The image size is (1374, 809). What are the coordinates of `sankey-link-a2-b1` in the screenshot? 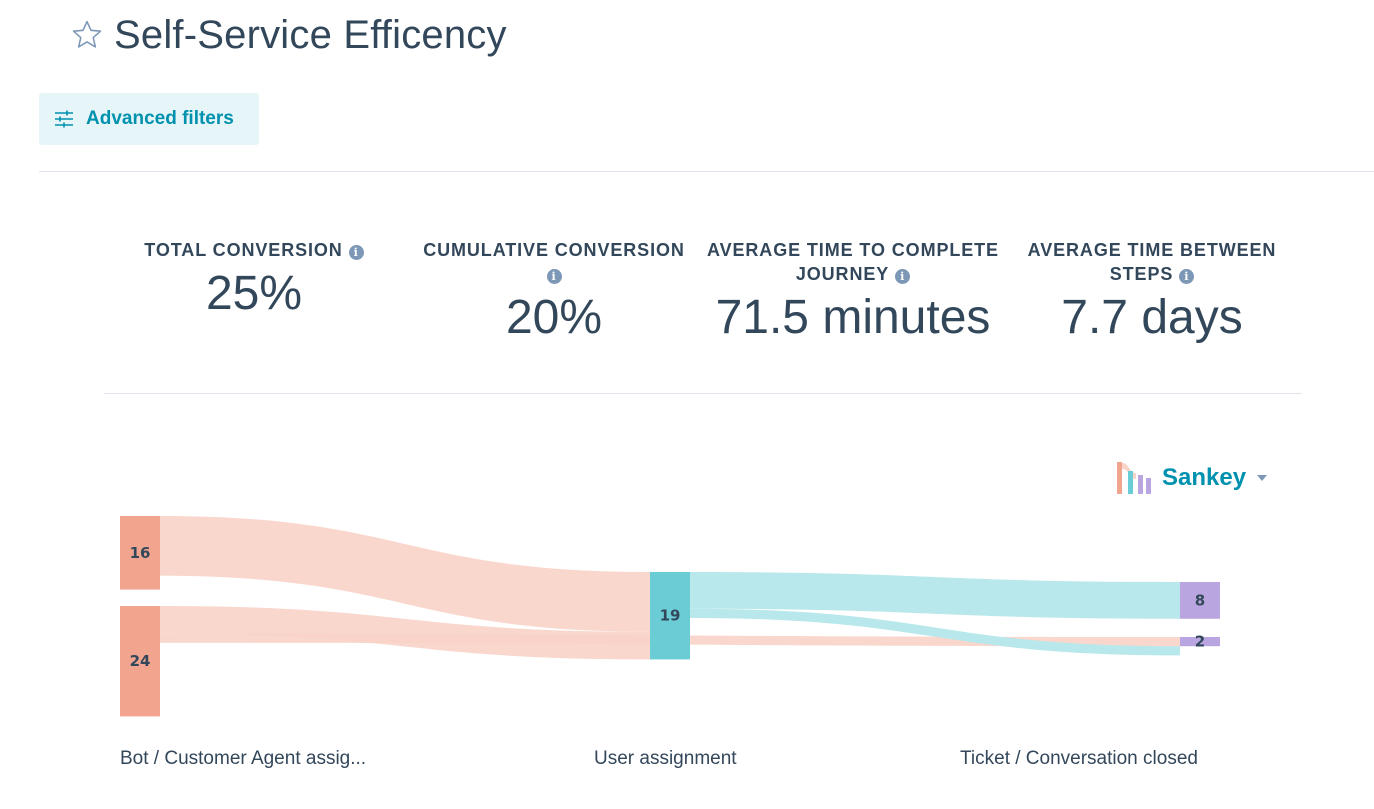 It's located at (405, 633).